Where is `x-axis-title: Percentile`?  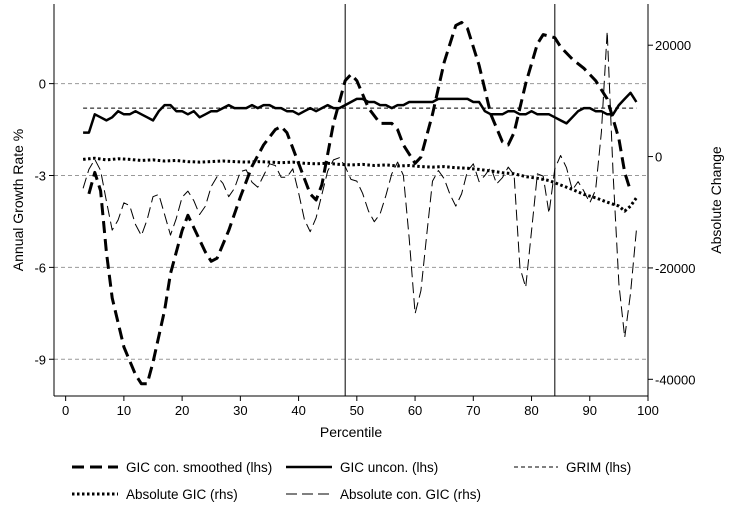
x-axis-title: Percentile is located at coordinates (351, 432).